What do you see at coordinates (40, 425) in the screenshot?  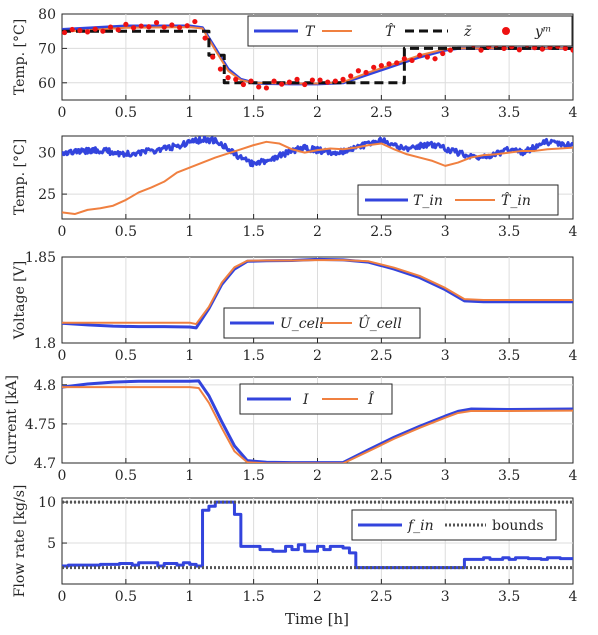 I see `y-tick-label: 4.75` at bounding box center [40, 425].